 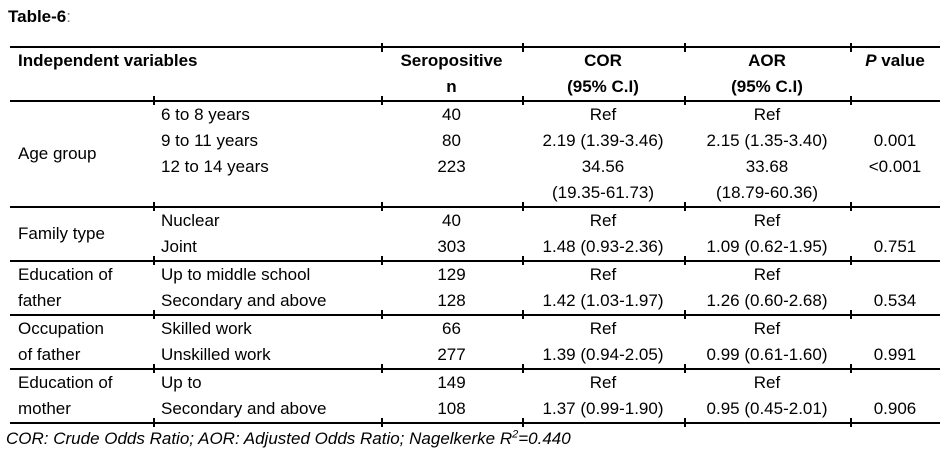 I want to click on header-independent-variables: Independent variables, so click(x=108, y=60).